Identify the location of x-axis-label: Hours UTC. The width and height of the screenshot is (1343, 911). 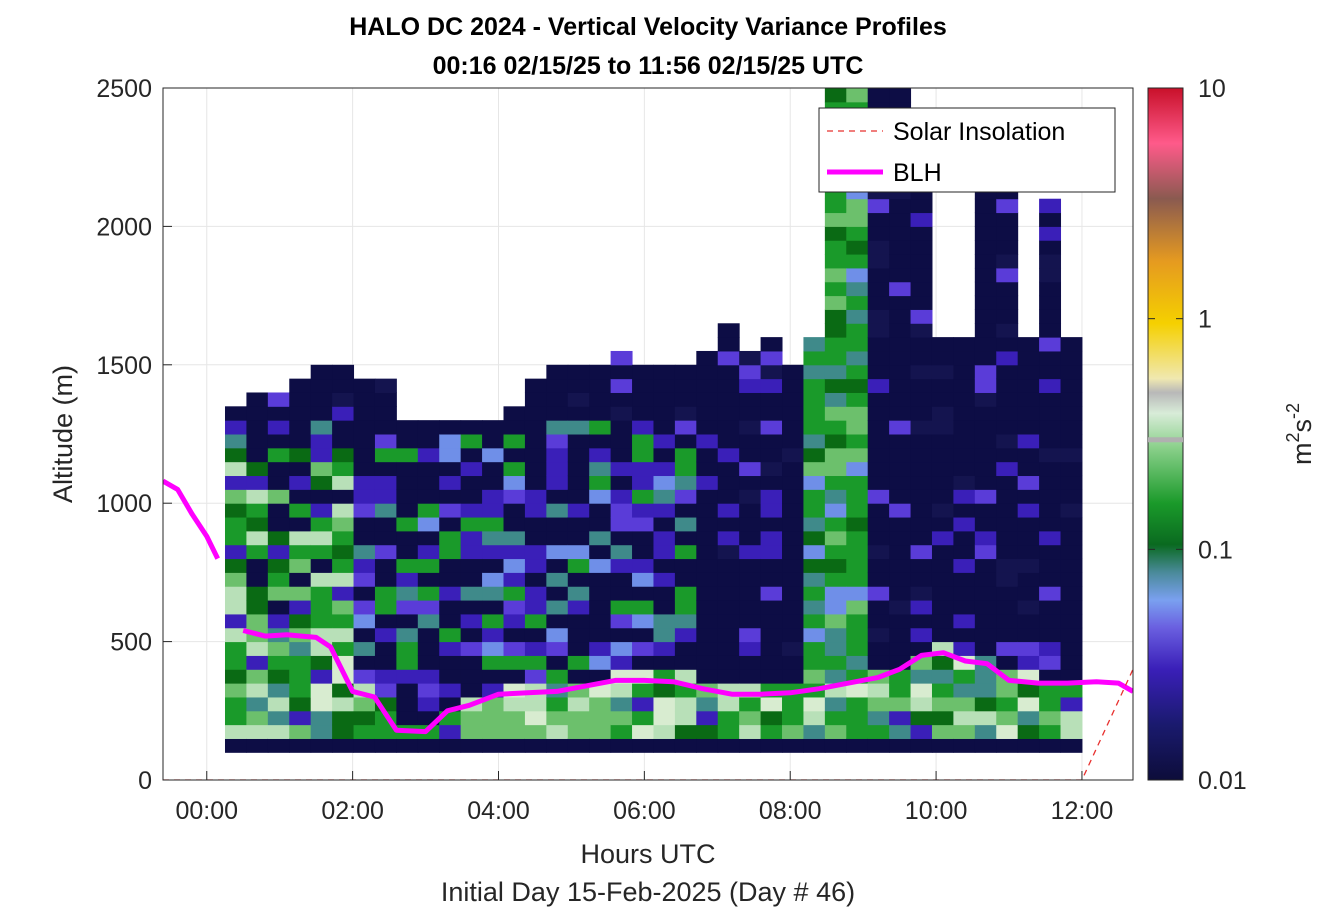
(647, 854).